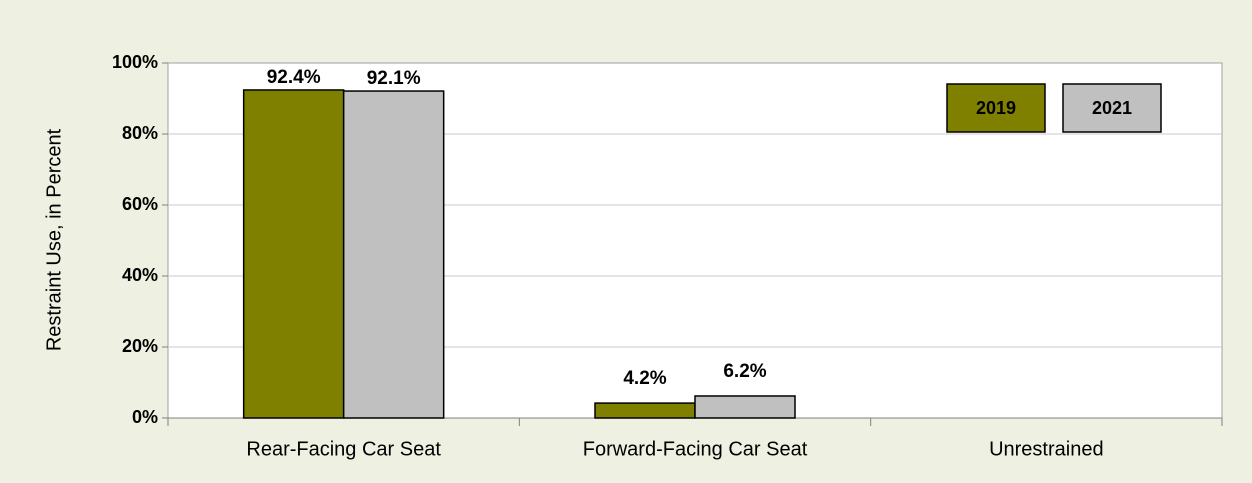 The width and height of the screenshot is (1252, 483). I want to click on value-label: 6.2%, so click(744, 371).